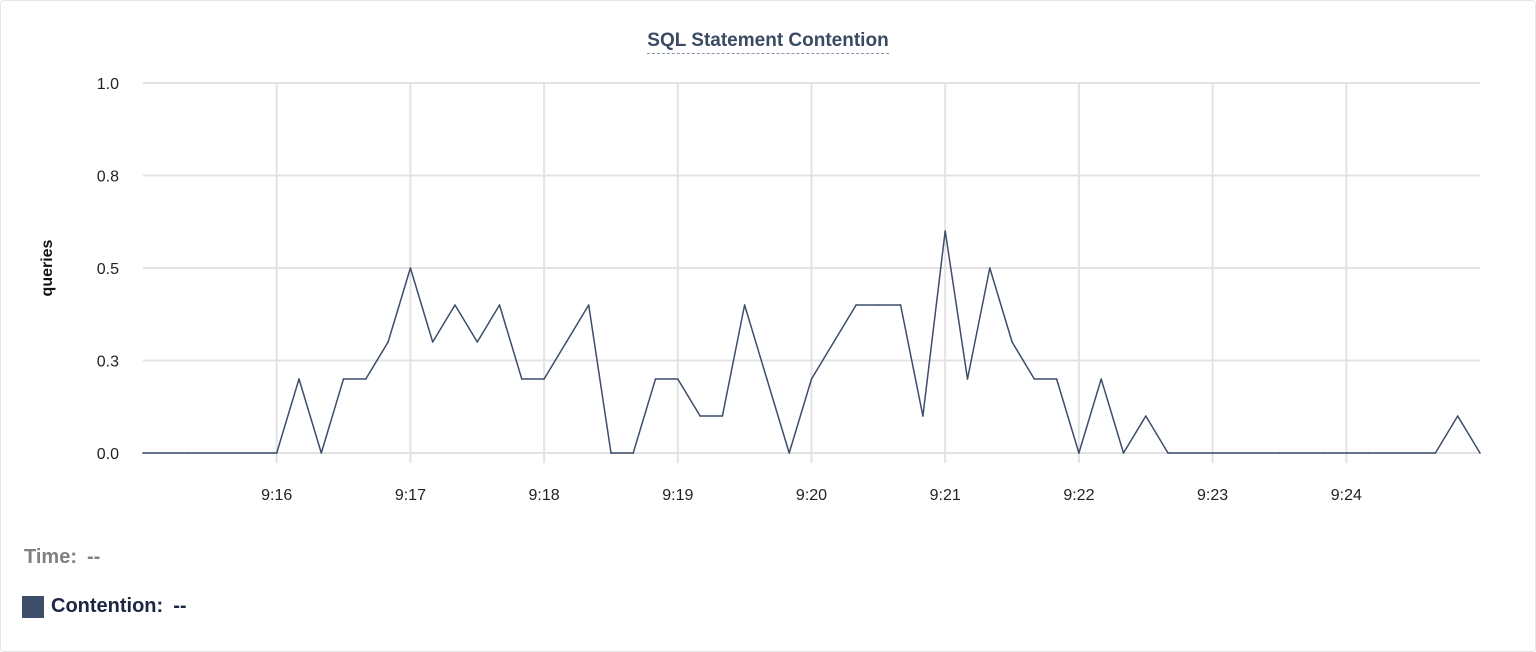 The width and height of the screenshot is (1536, 652). Describe the element at coordinates (108, 269) in the screenshot. I see `y-tick-label: 0.5` at that location.